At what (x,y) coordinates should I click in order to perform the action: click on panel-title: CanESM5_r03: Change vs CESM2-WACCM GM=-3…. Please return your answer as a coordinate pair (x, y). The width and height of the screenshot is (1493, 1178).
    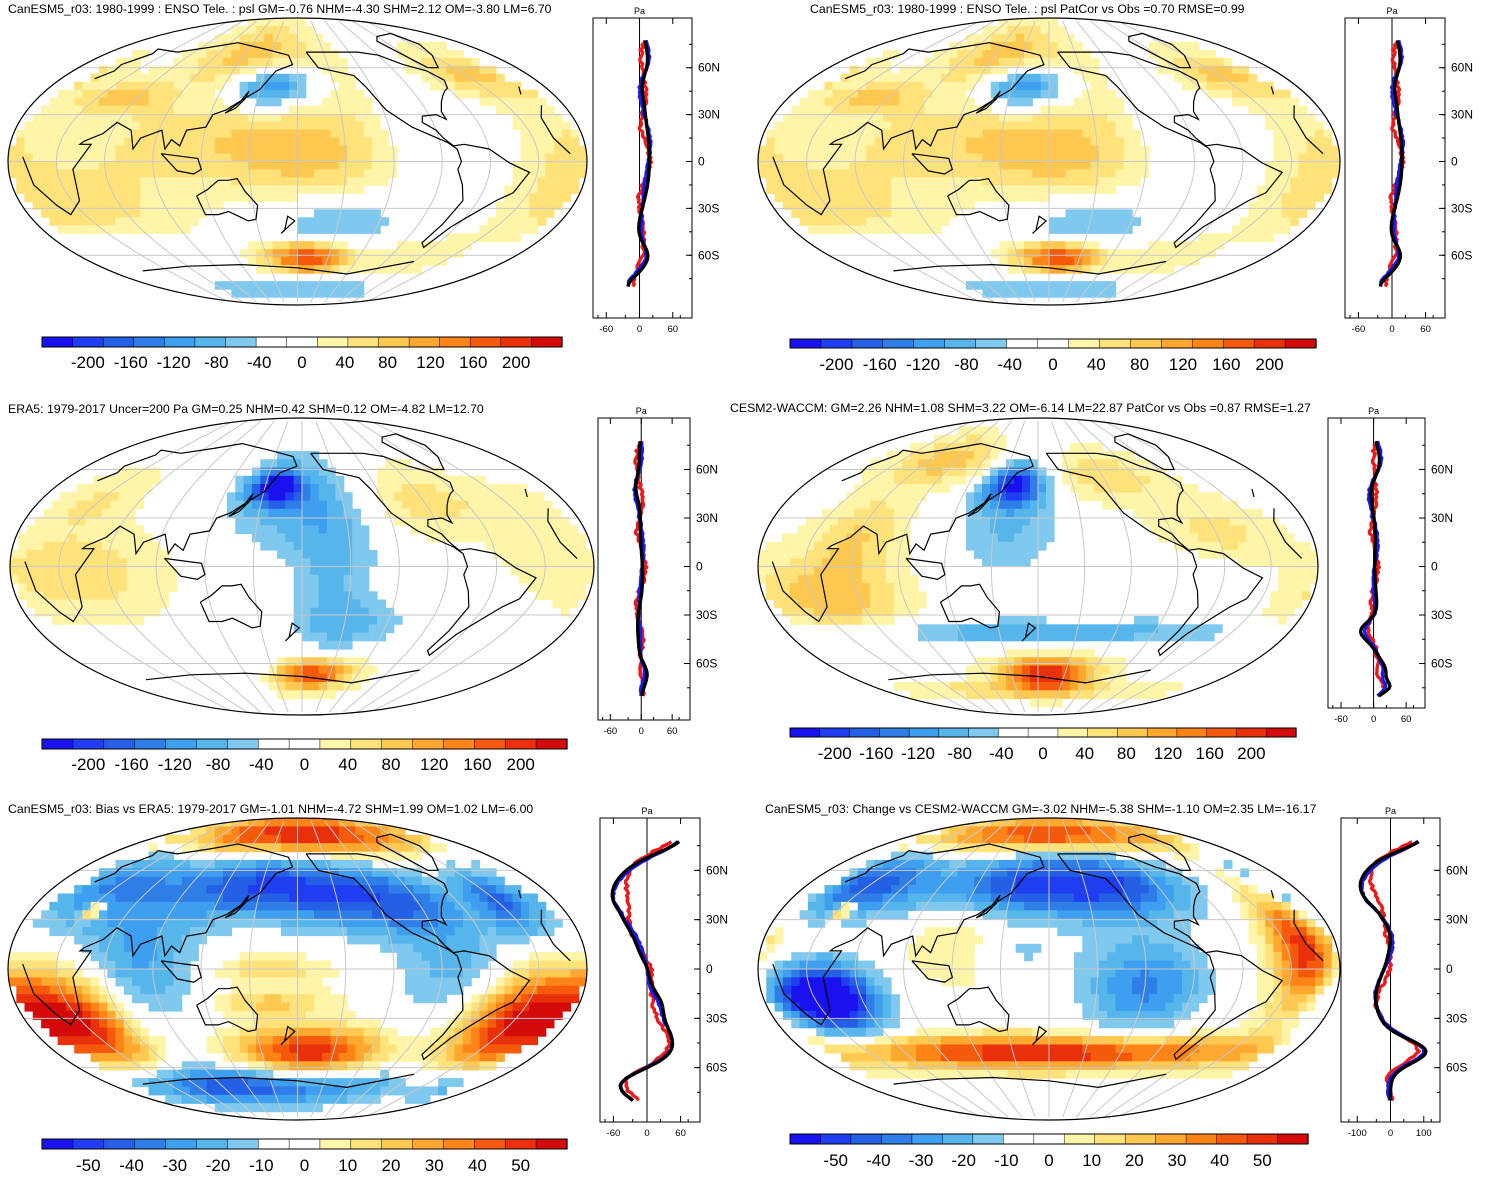
    Looking at the image, I should click on (1041, 809).